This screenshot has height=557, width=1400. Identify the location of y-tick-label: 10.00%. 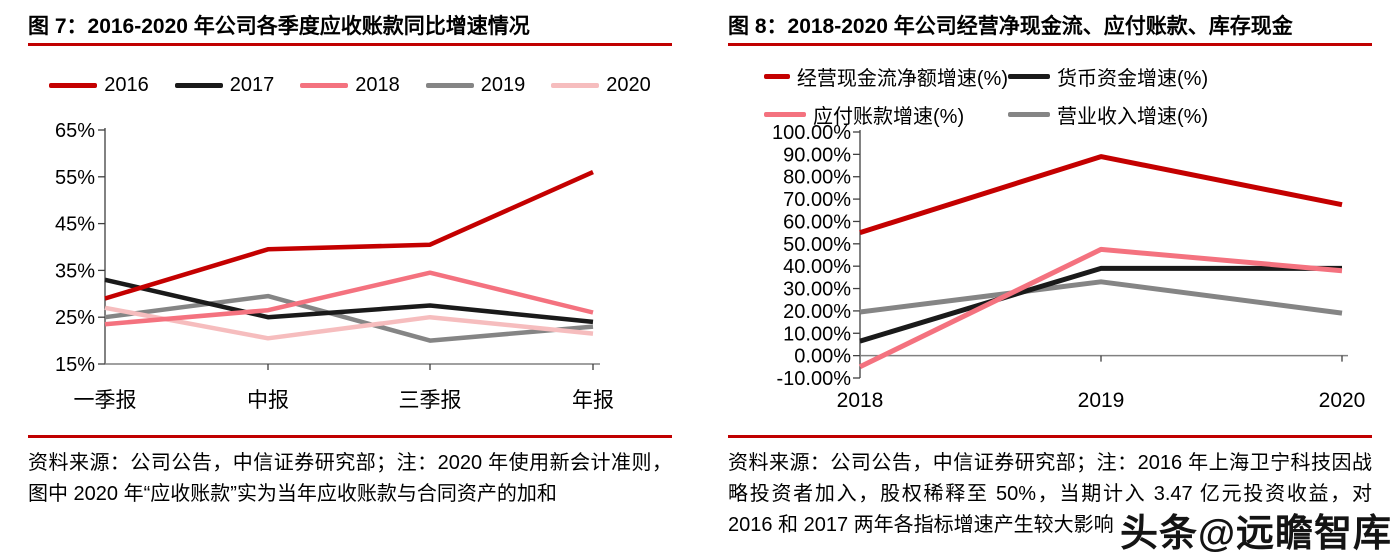
(817, 334).